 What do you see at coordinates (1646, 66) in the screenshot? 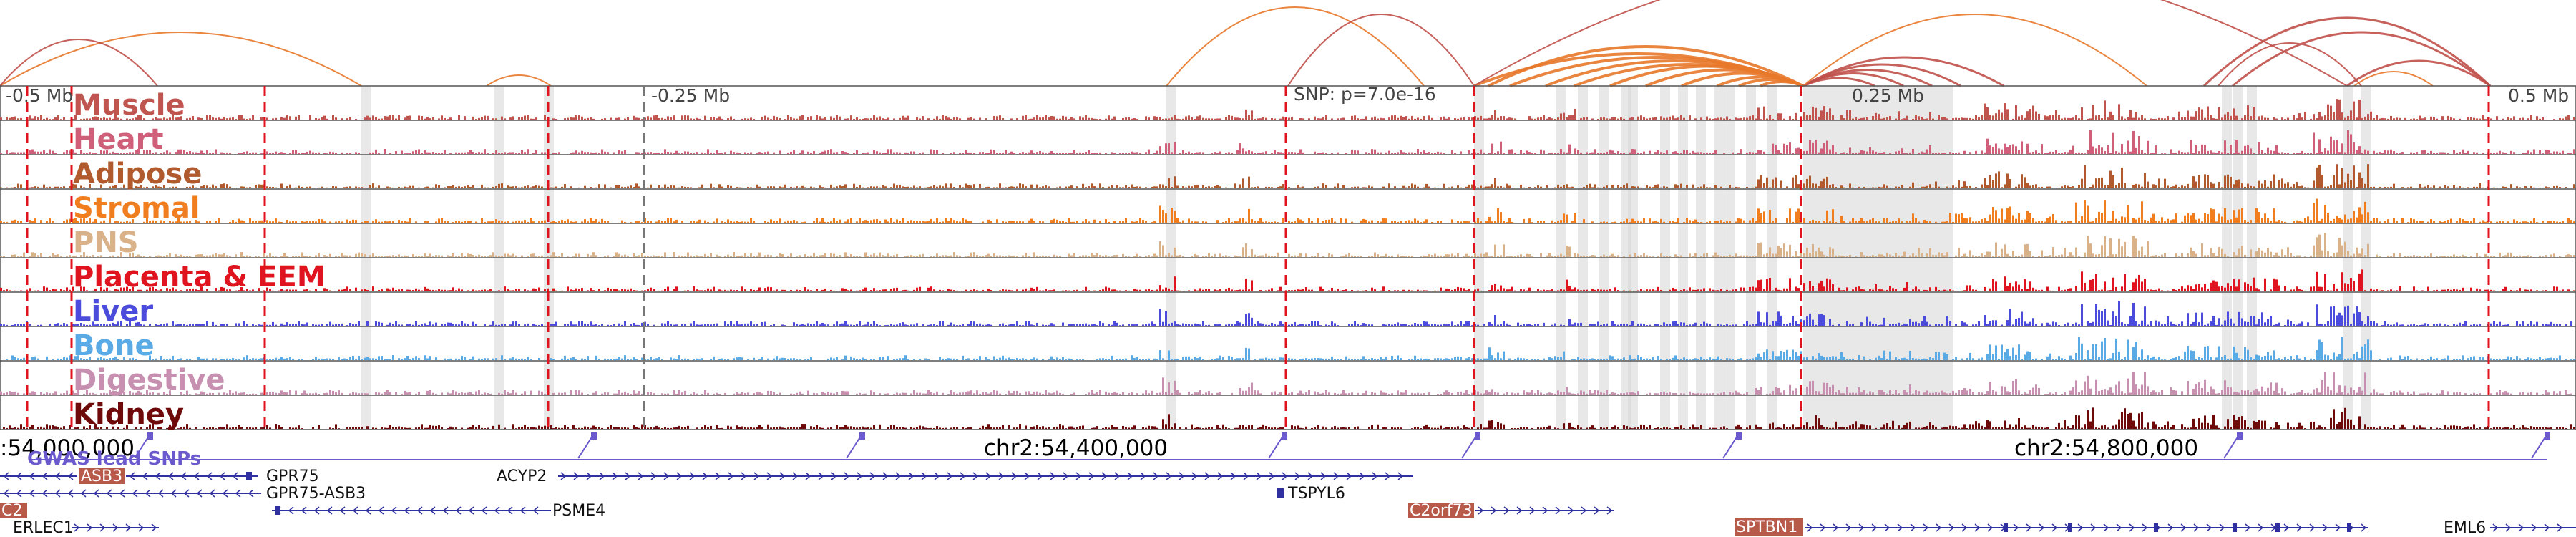
I see `loop-arc` at bounding box center [1646, 66].